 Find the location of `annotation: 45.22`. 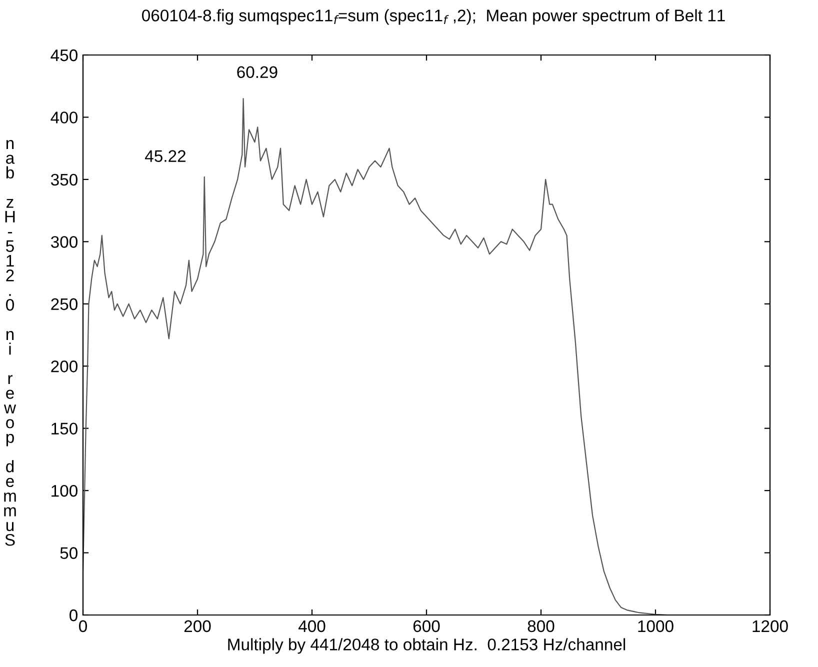

annotation: 45.22 is located at coordinates (165, 156).